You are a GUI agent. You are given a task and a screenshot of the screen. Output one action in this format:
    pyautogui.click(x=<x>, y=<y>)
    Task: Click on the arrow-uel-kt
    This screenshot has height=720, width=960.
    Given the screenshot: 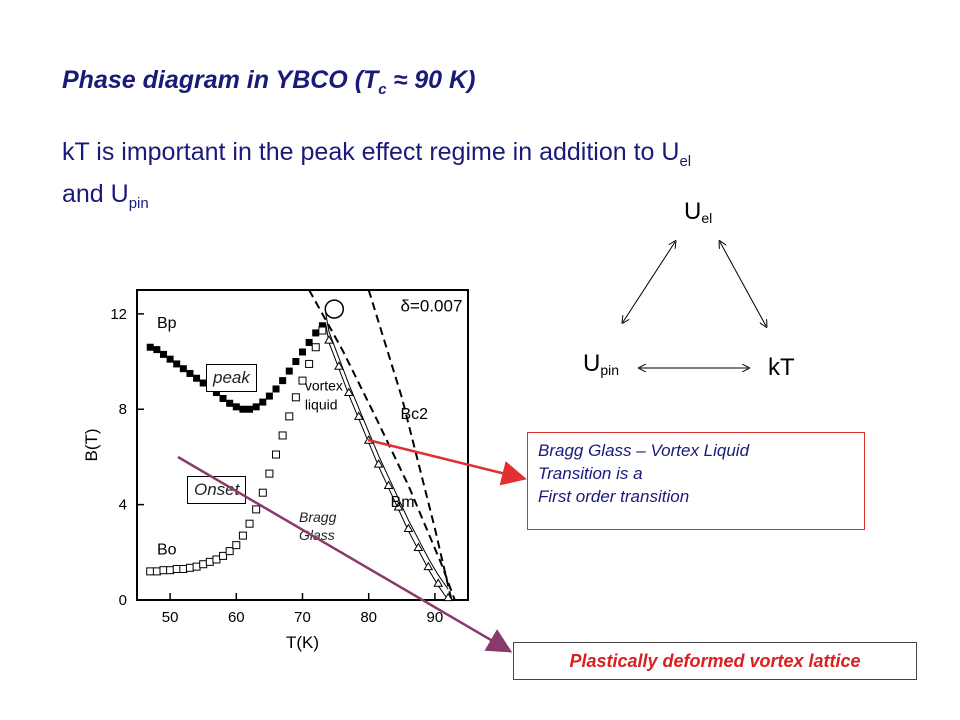 What is the action you would take?
    pyautogui.click(x=743, y=284)
    